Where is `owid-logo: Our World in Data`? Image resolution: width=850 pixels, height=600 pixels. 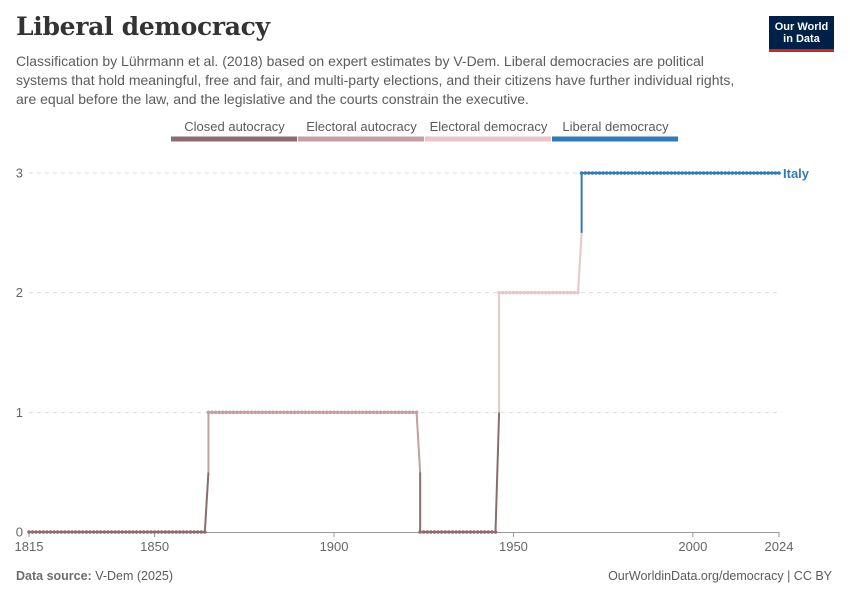 owid-logo: Our World in Data is located at coordinates (801, 34).